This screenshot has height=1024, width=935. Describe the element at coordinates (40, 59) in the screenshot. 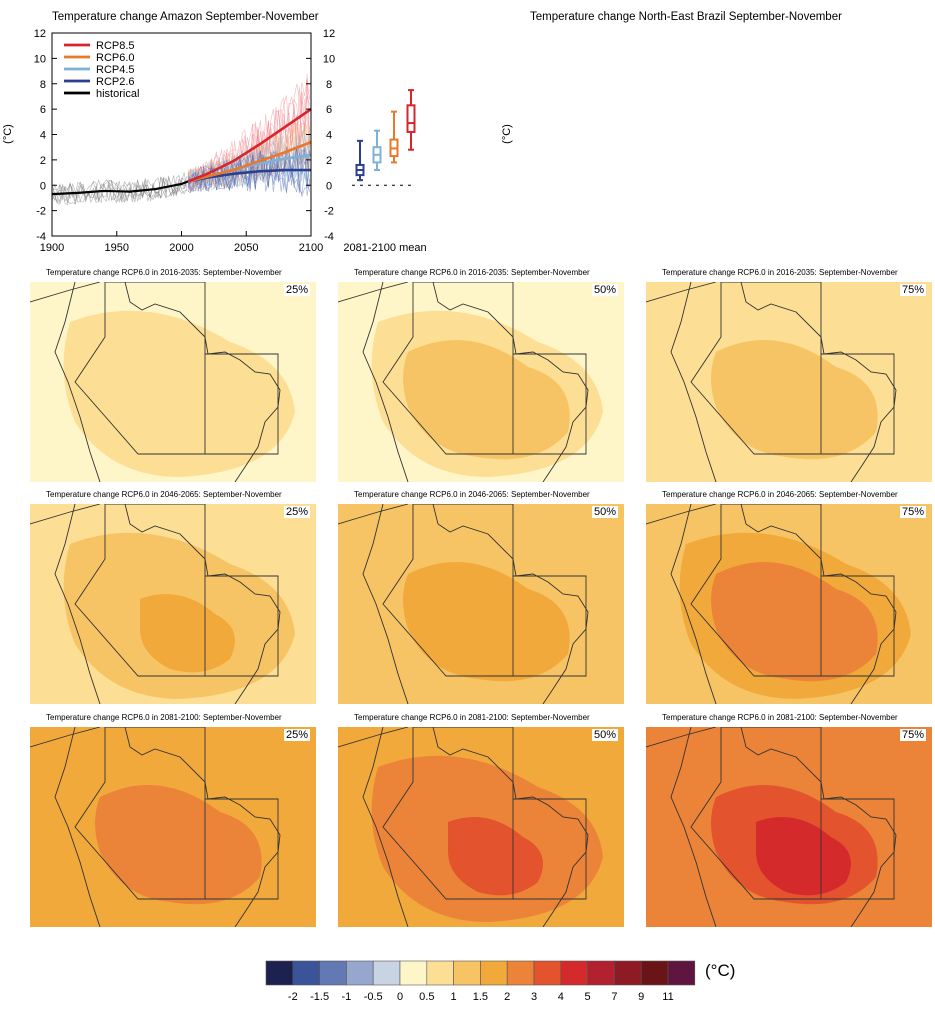

I see `ytick-label-left: 10` at that location.